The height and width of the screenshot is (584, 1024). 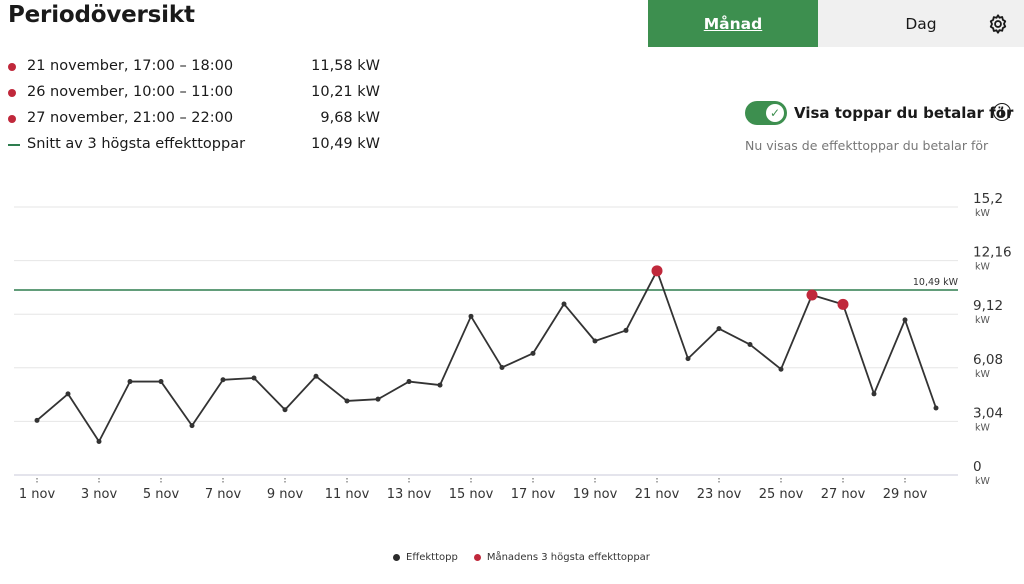 I want to click on x-tick-label: 23 nov, so click(x=719, y=493).